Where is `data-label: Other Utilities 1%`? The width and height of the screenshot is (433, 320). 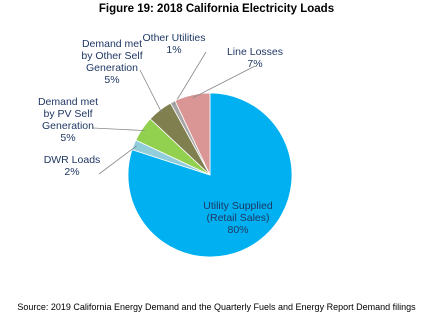
data-label: Other Utilities 1% is located at coordinates (174, 44).